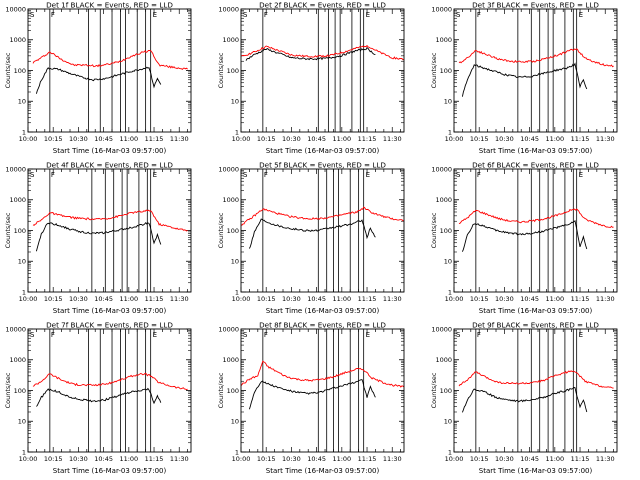 Image resolution: width=640 pixels, height=480 pixels. I want to click on chart-title: Det 7f BLACK = Events, RED = LLD, so click(109, 325).